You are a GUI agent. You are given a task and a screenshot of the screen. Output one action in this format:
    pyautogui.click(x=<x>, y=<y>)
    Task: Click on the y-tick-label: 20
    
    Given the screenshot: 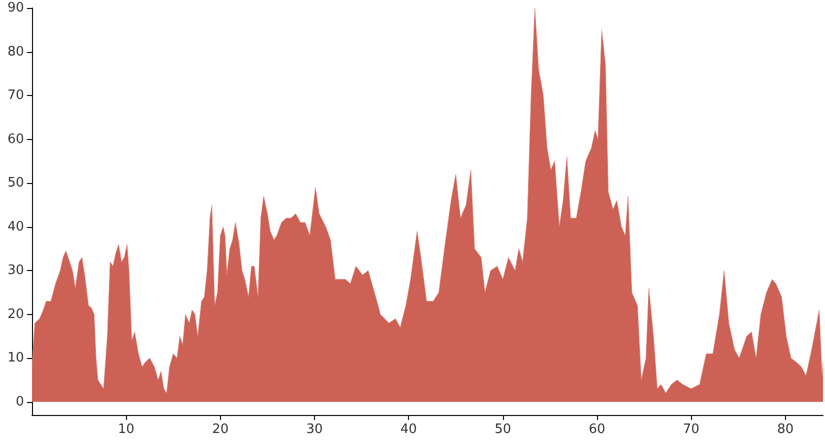 What is the action you would take?
    pyautogui.click(x=15, y=314)
    